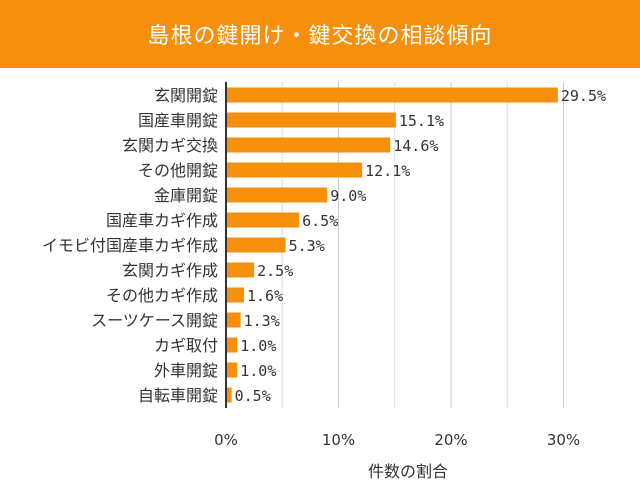 Image resolution: width=640 pixels, height=500 pixels. I want to click on value-label-13: 0.5%, so click(253, 396).